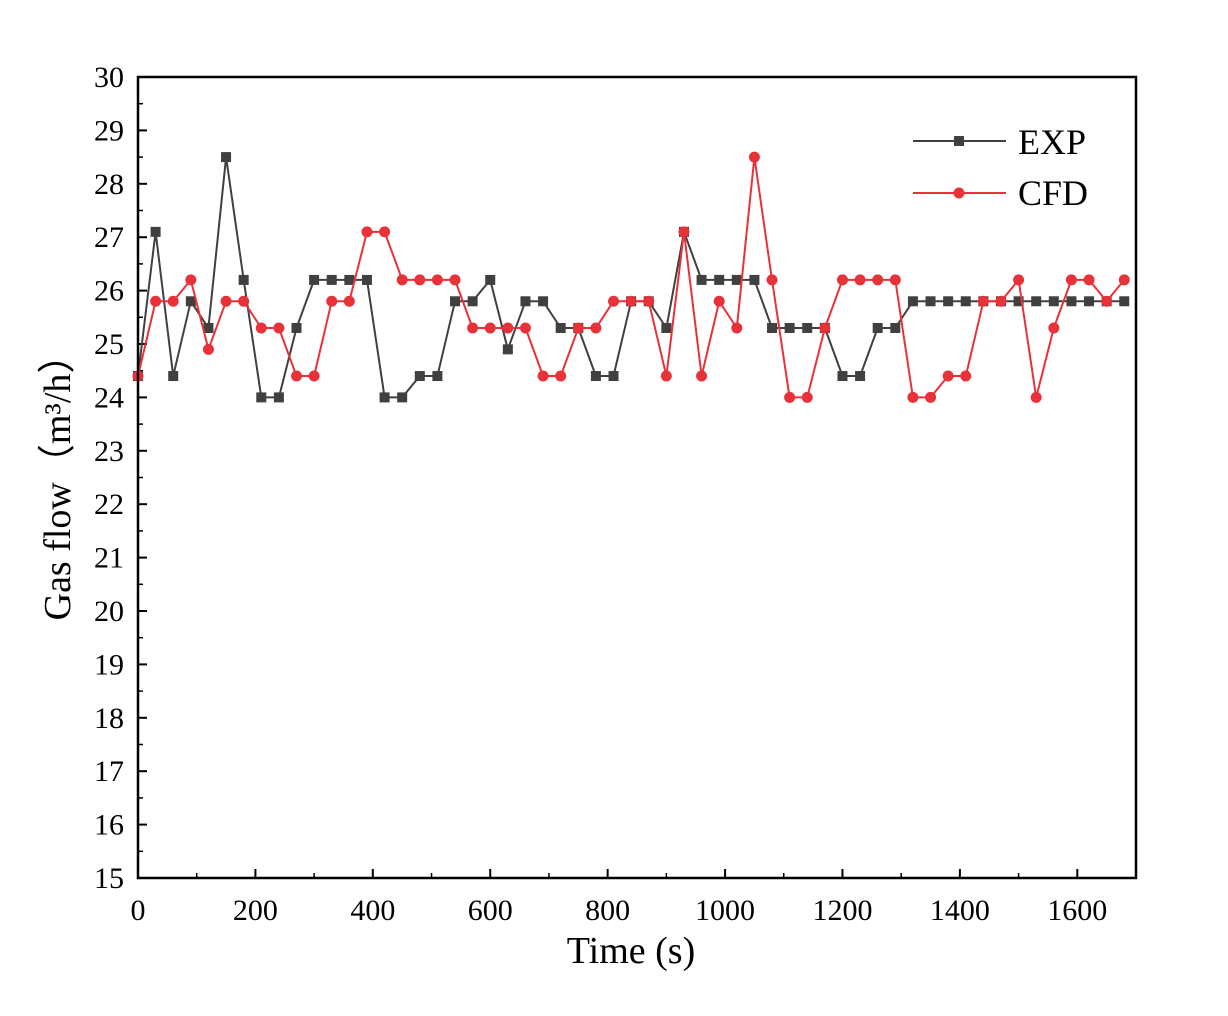  I want to click on legend: EXP CFD, so click(1000, 167).